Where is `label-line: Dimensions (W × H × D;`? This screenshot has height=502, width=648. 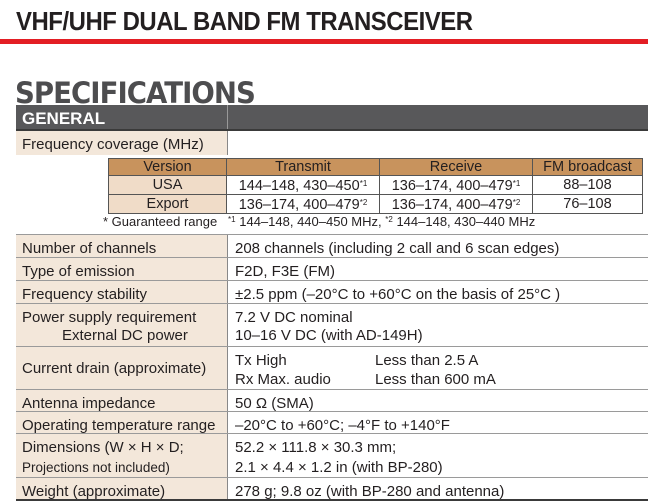 label-line: Dimensions (W × H × D; is located at coordinates (103, 447).